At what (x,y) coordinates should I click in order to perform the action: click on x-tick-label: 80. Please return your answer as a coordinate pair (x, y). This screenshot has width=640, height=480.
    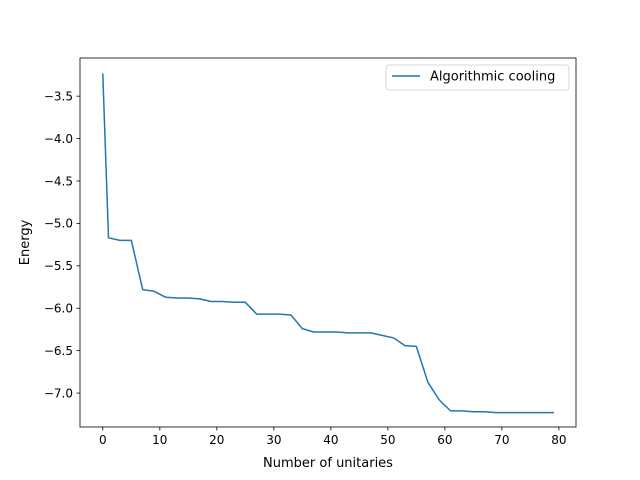
    Looking at the image, I should click on (558, 440).